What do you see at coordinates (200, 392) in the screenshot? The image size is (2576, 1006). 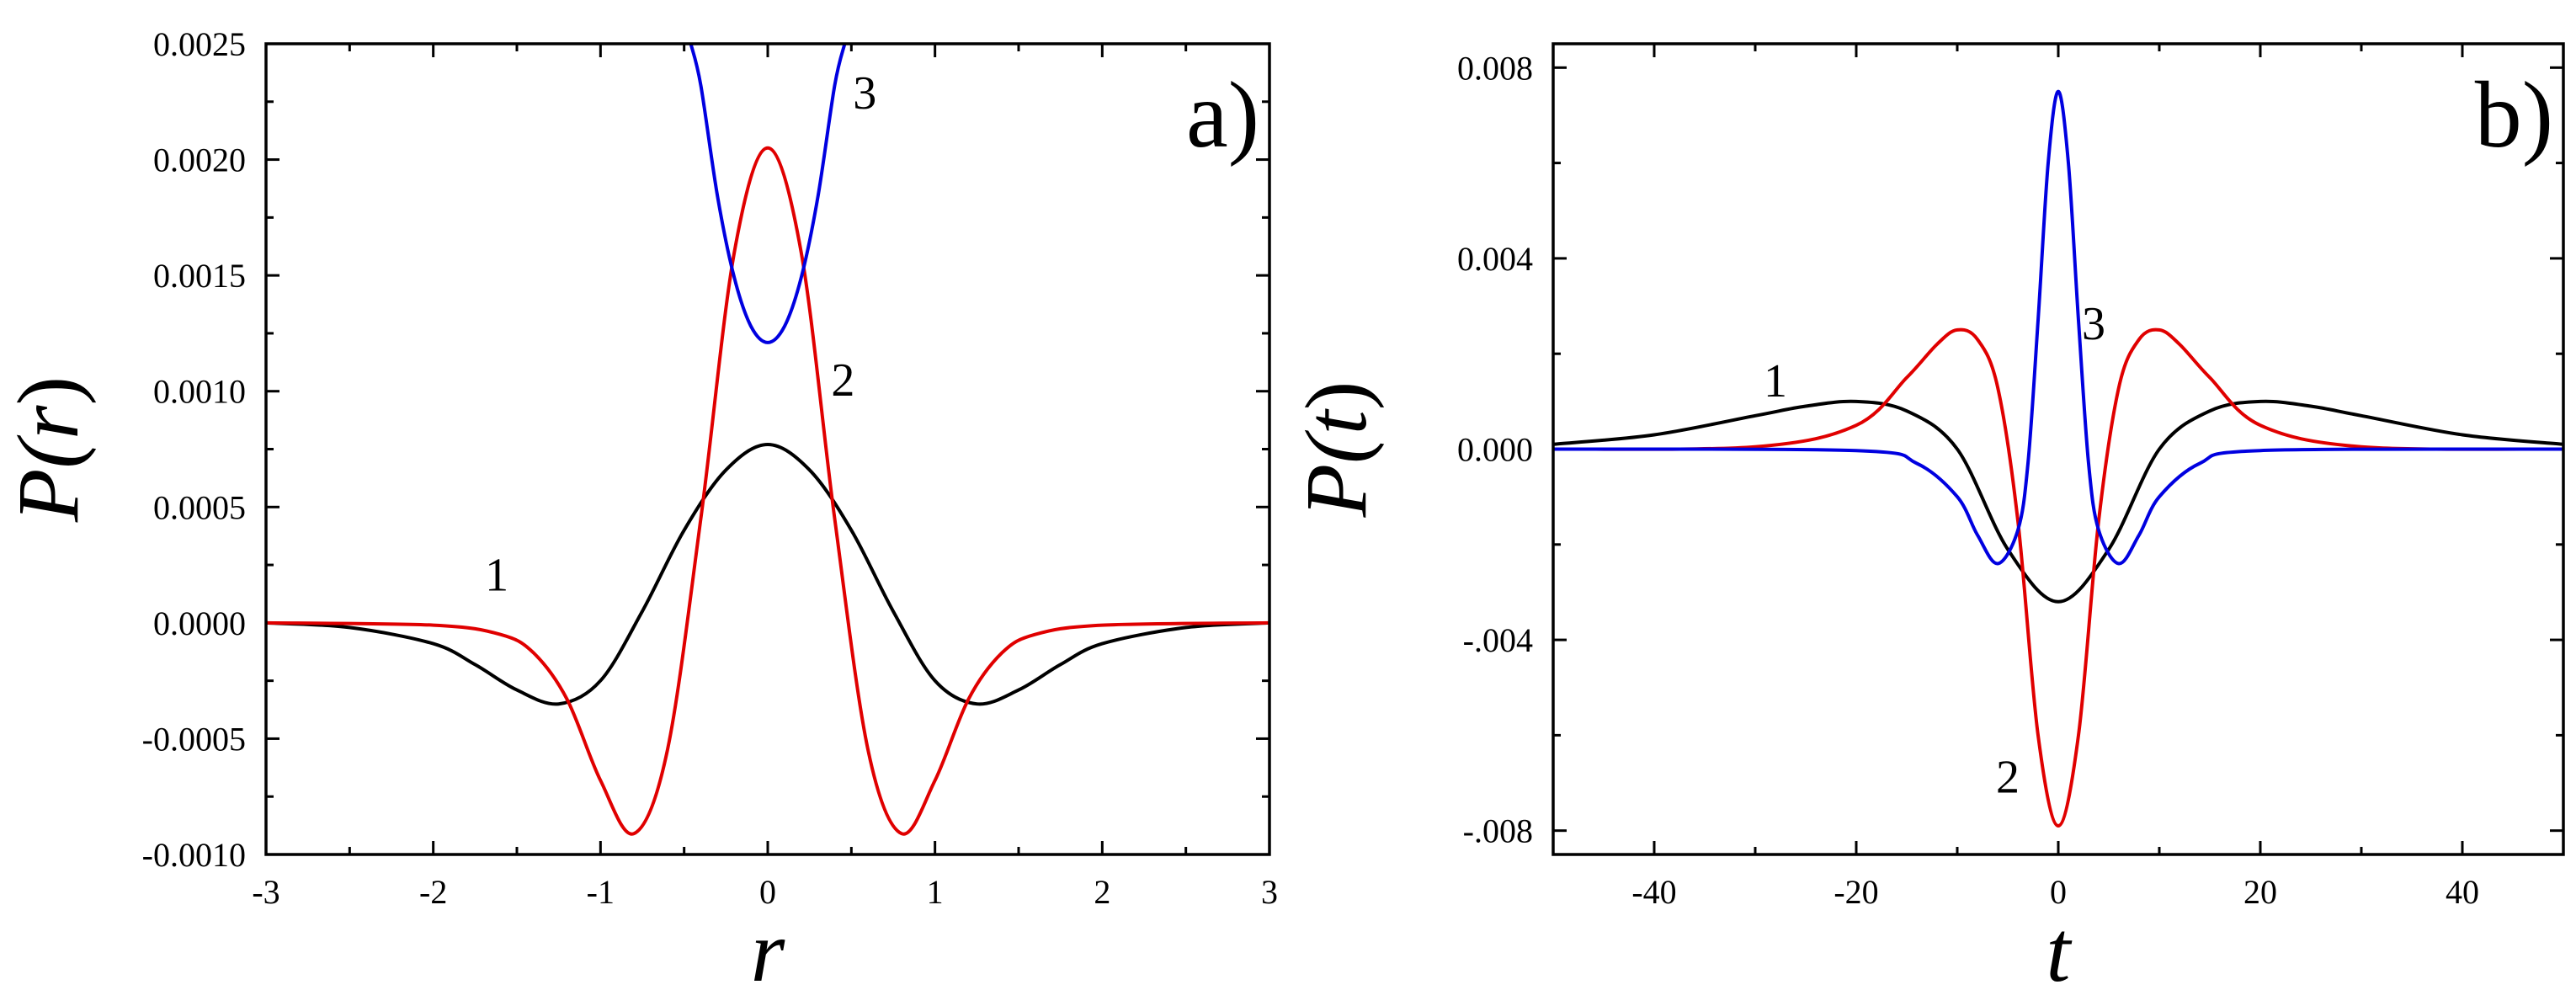 I see `y-tick-label: 0.0010` at bounding box center [200, 392].